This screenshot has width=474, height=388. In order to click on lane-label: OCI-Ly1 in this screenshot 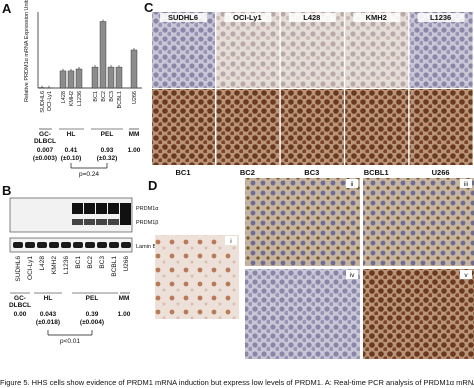, I will do `click(30, 268)`.